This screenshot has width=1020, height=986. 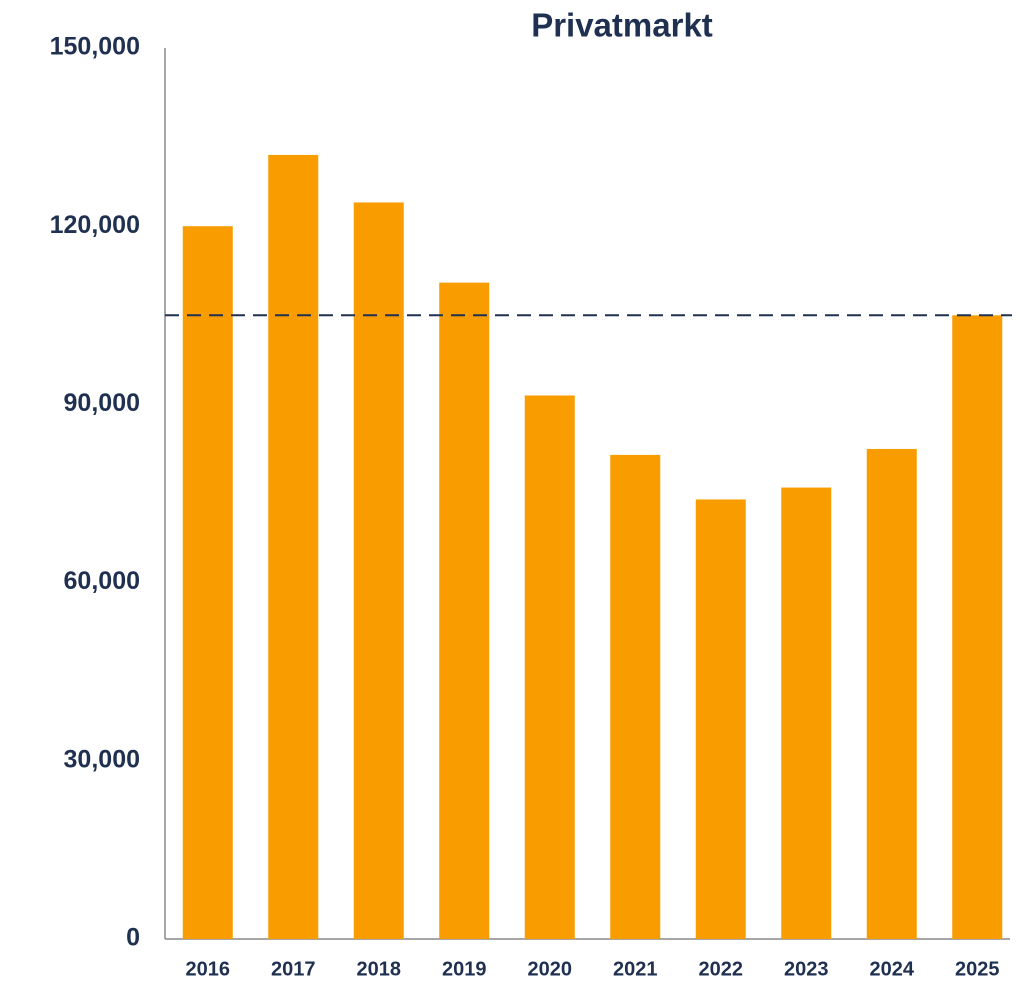 I want to click on y-tick-label: 150,000, so click(x=95, y=47).